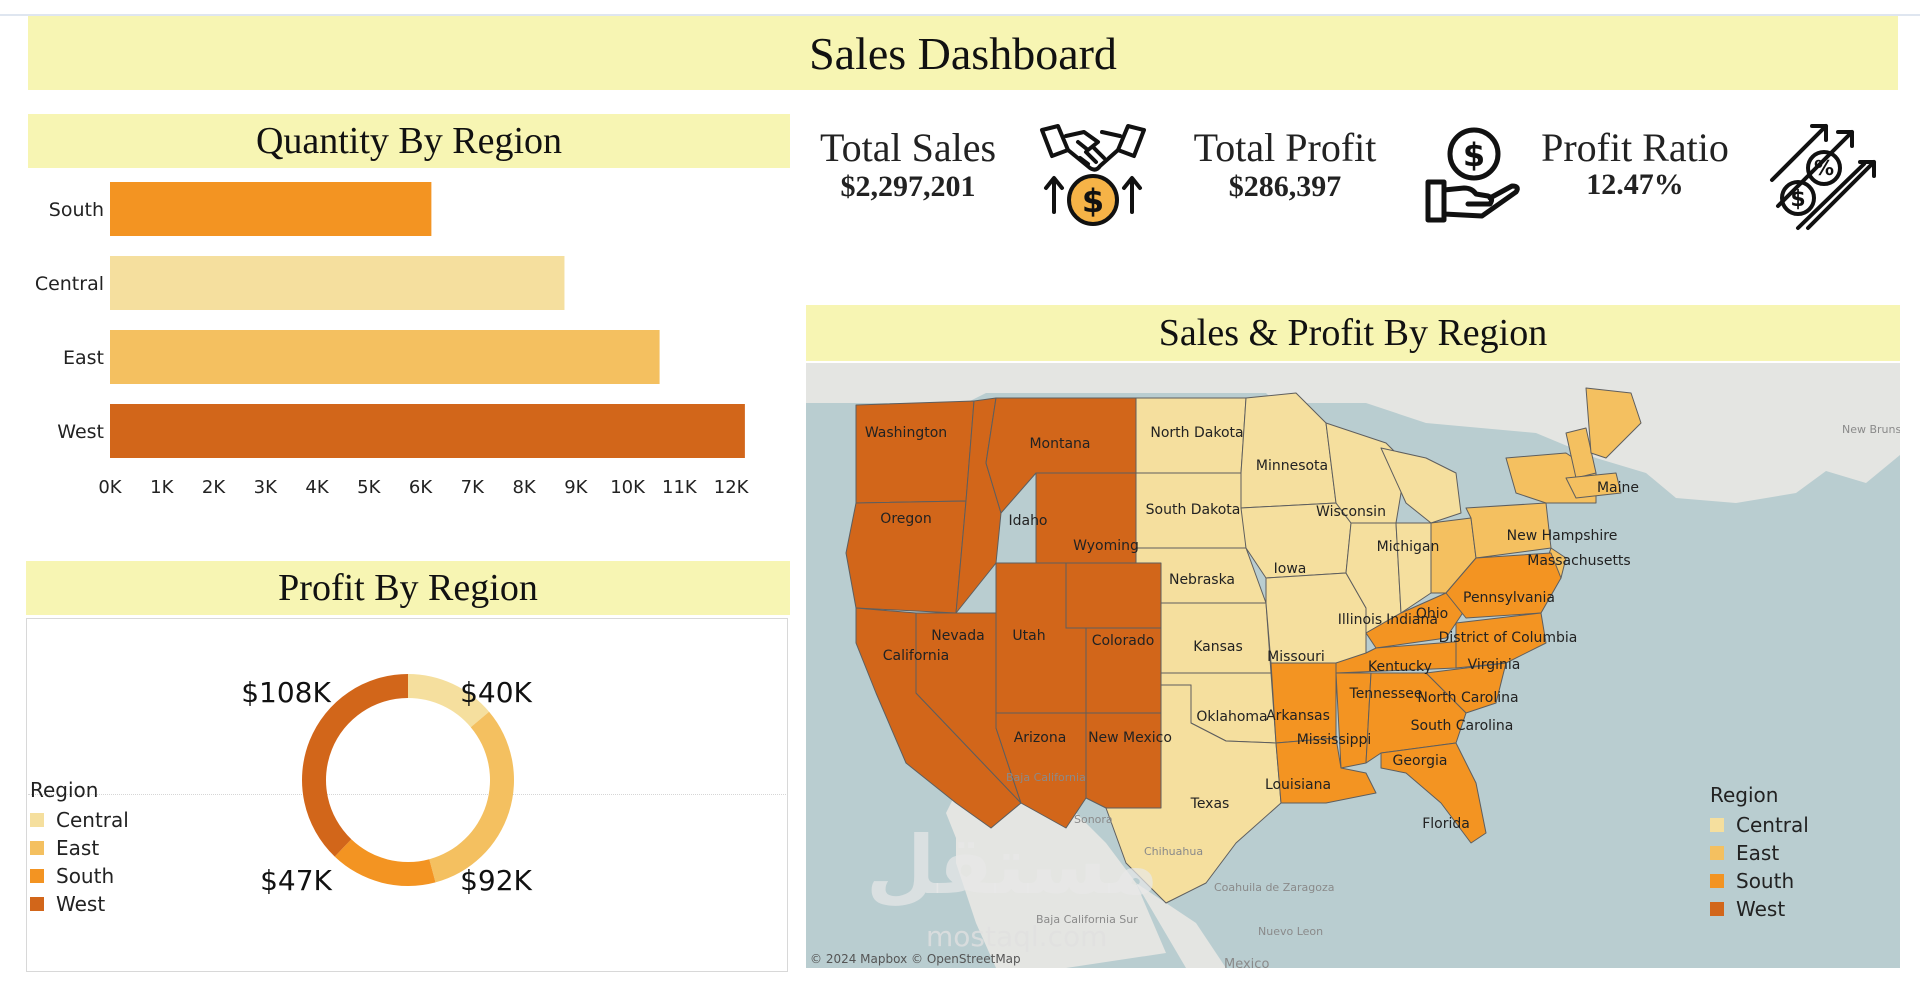 The image size is (1920, 986). I want to click on x-tick-label: 8K, so click(524, 487).